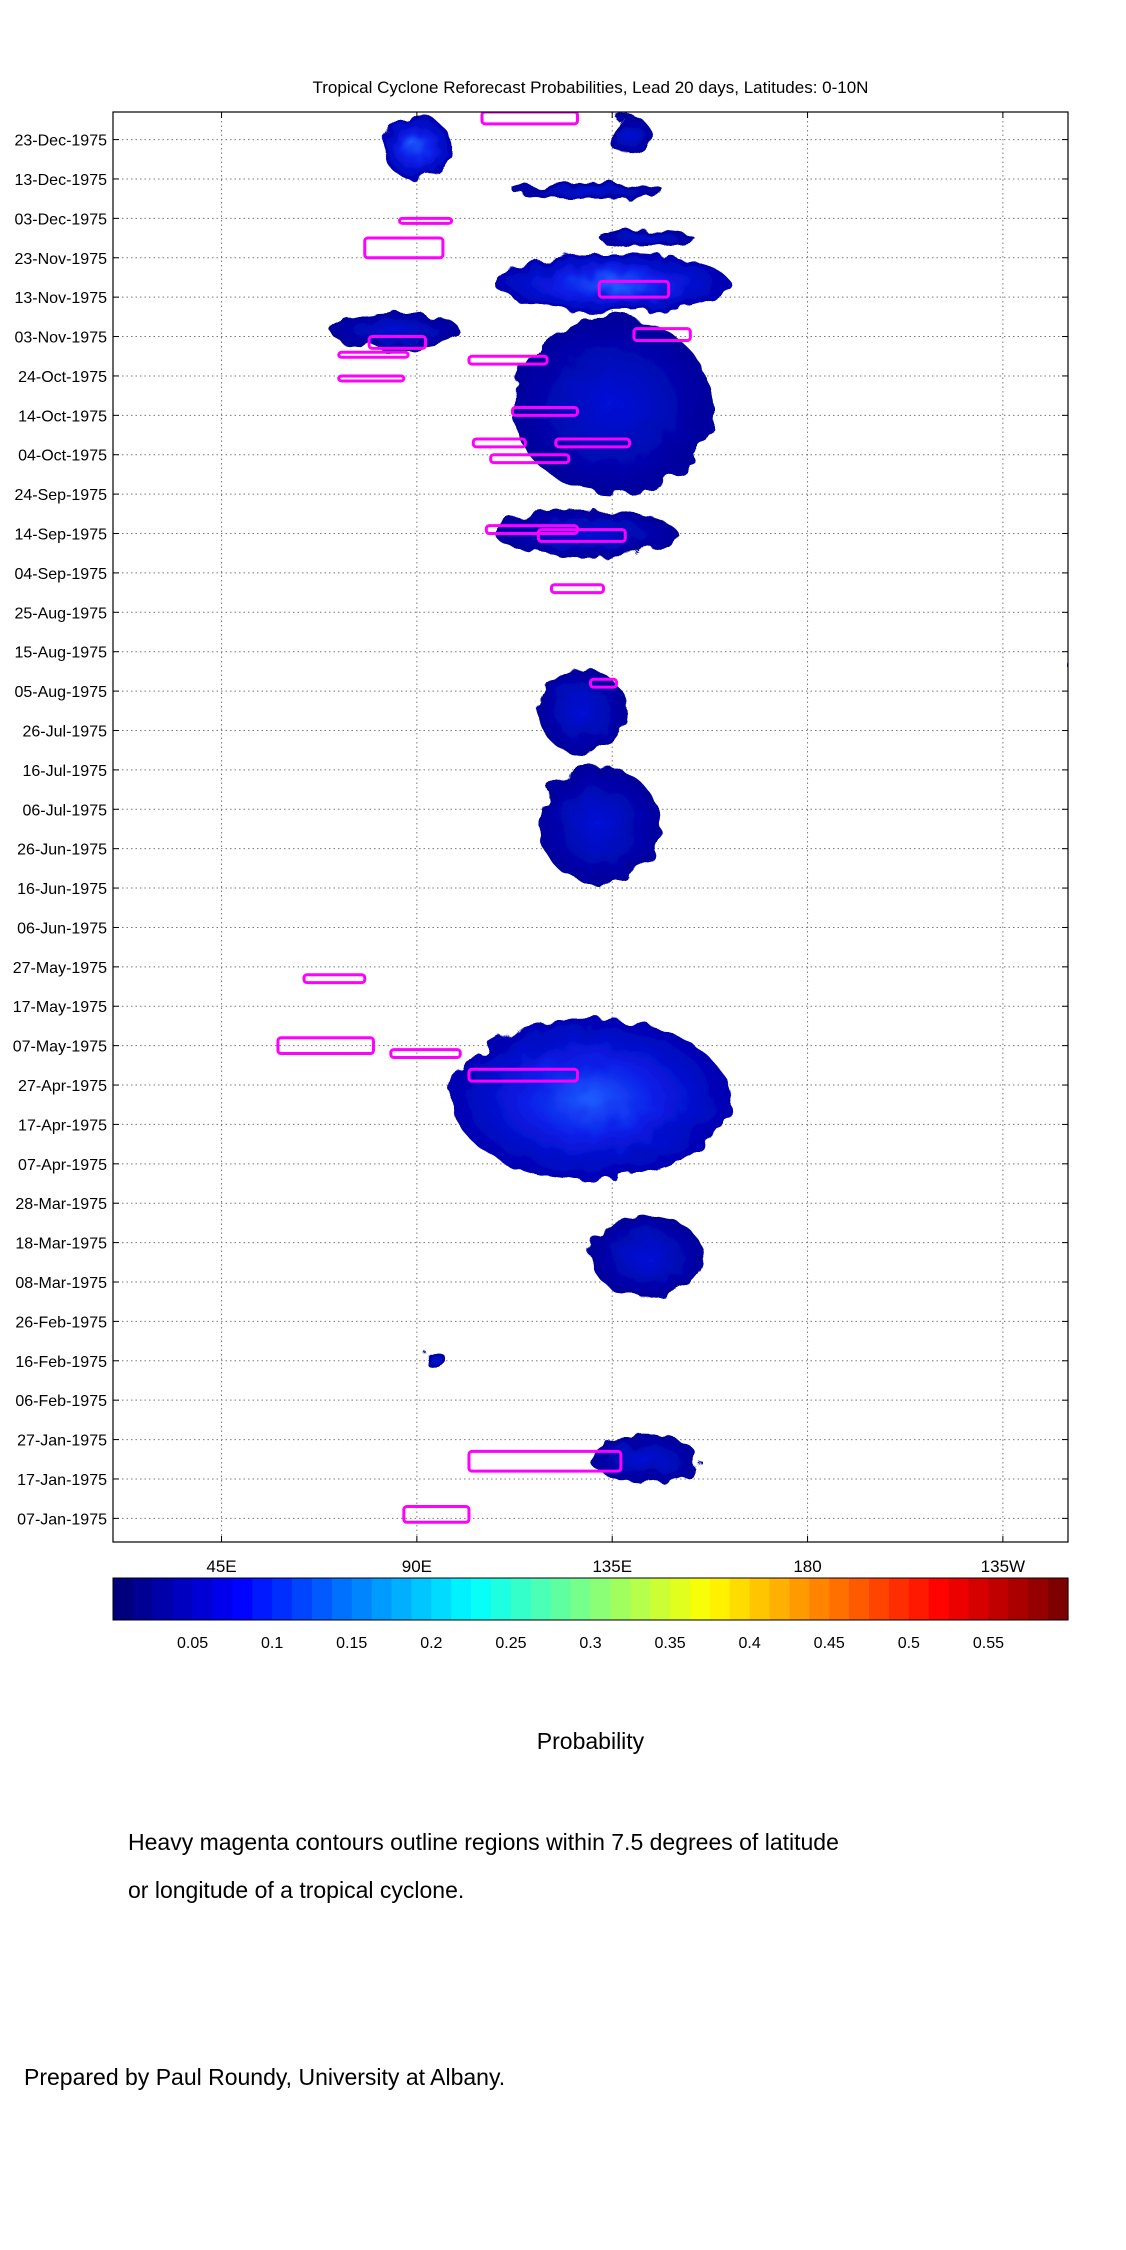 Image resolution: width=1126 pixels, height=2250 pixels. I want to click on colorbar-label: Probability, so click(590, 1741).